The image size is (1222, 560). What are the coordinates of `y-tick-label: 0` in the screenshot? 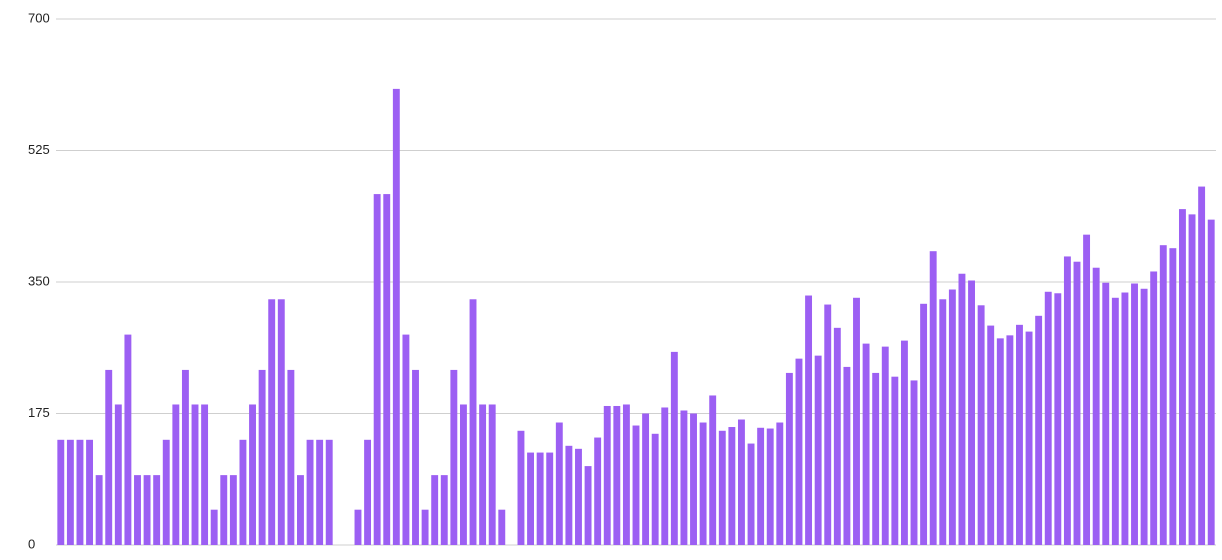 It's located at (31, 543).